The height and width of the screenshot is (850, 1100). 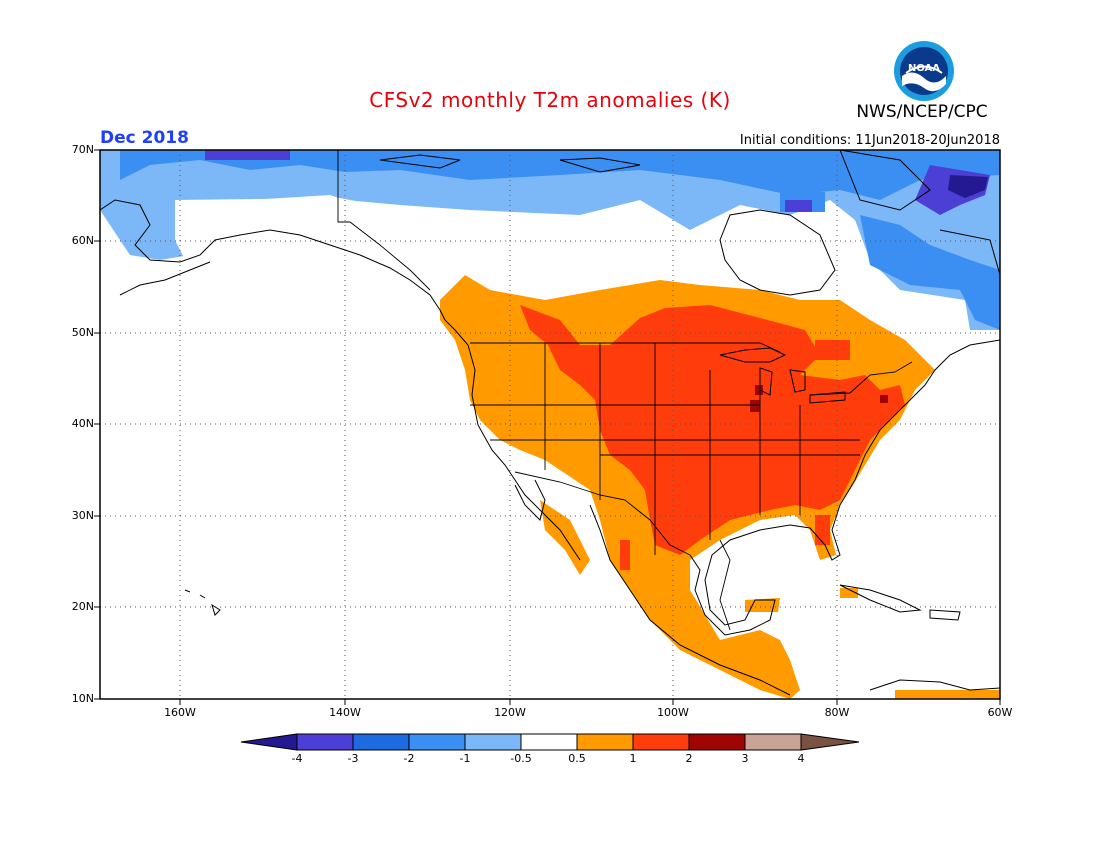 I want to click on lat-label-10n: 10N, so click(x=82, y=698).